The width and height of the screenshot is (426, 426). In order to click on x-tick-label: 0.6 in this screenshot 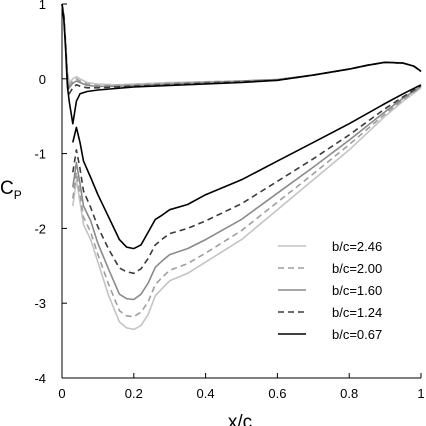, I will do `click(277, 393)`.